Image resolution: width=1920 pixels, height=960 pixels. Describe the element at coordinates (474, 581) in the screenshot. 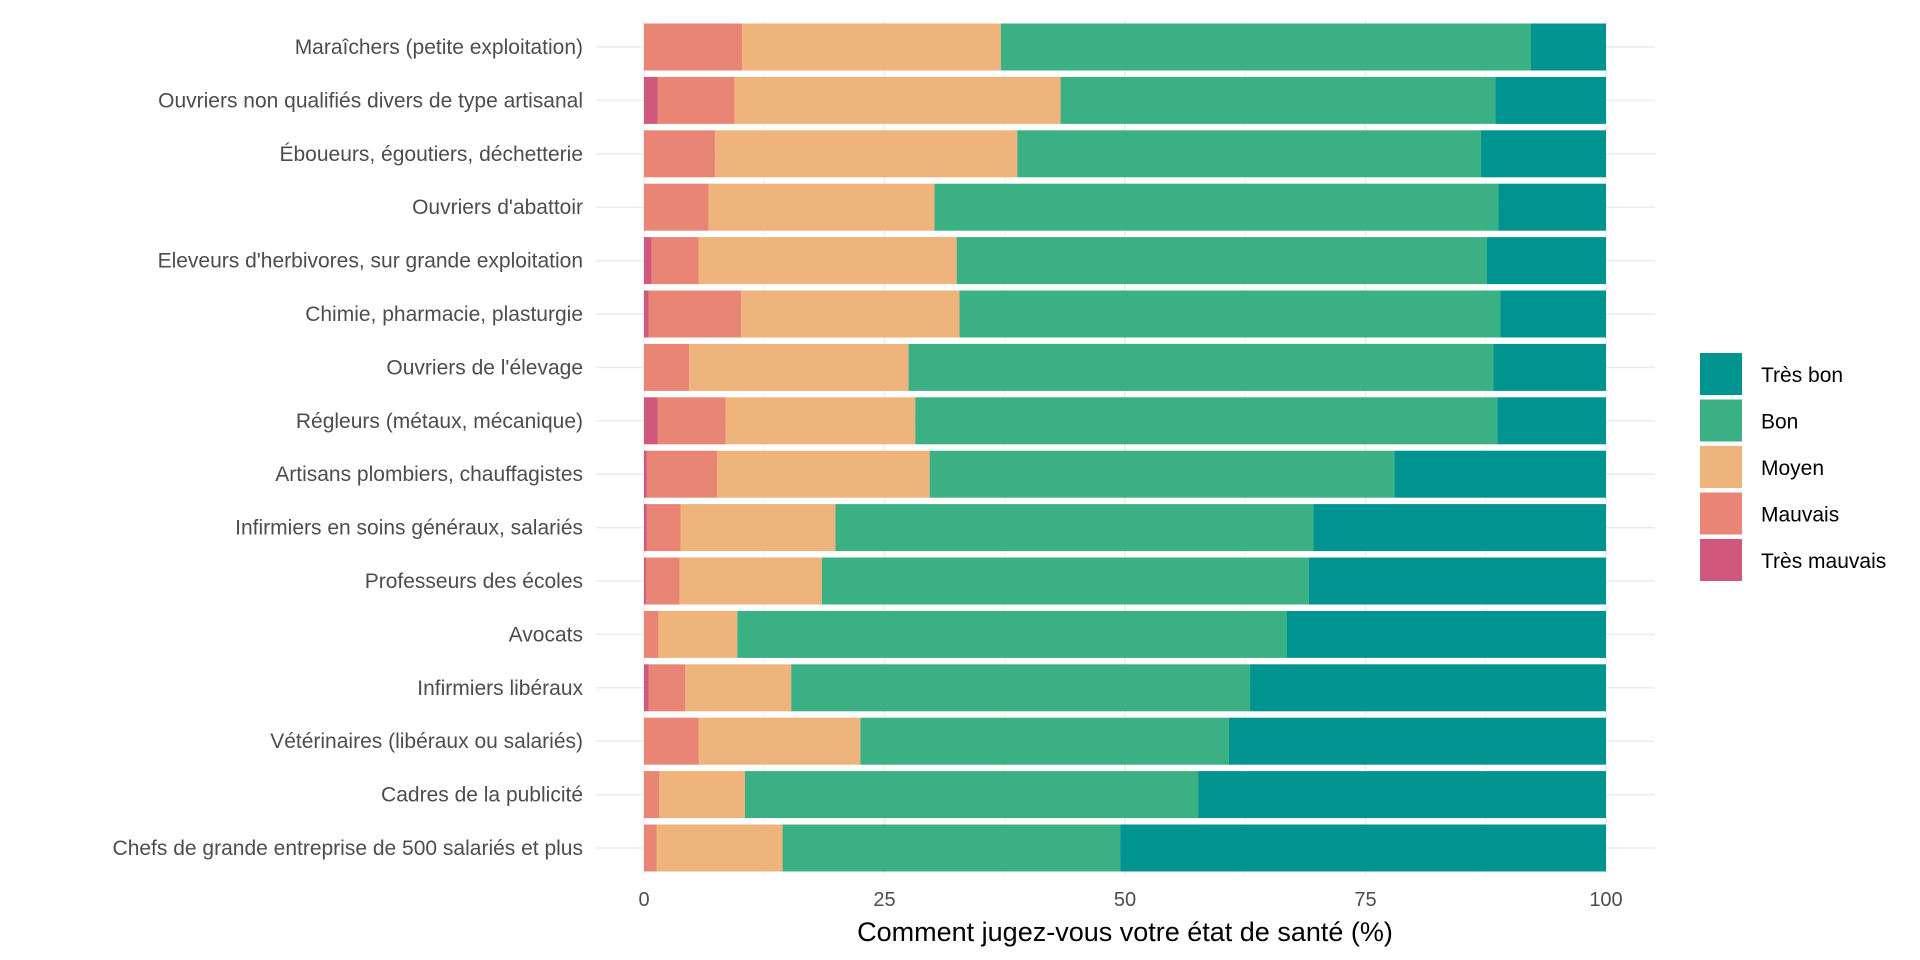

I see `category-label: Professeurs des écoles` at that location.